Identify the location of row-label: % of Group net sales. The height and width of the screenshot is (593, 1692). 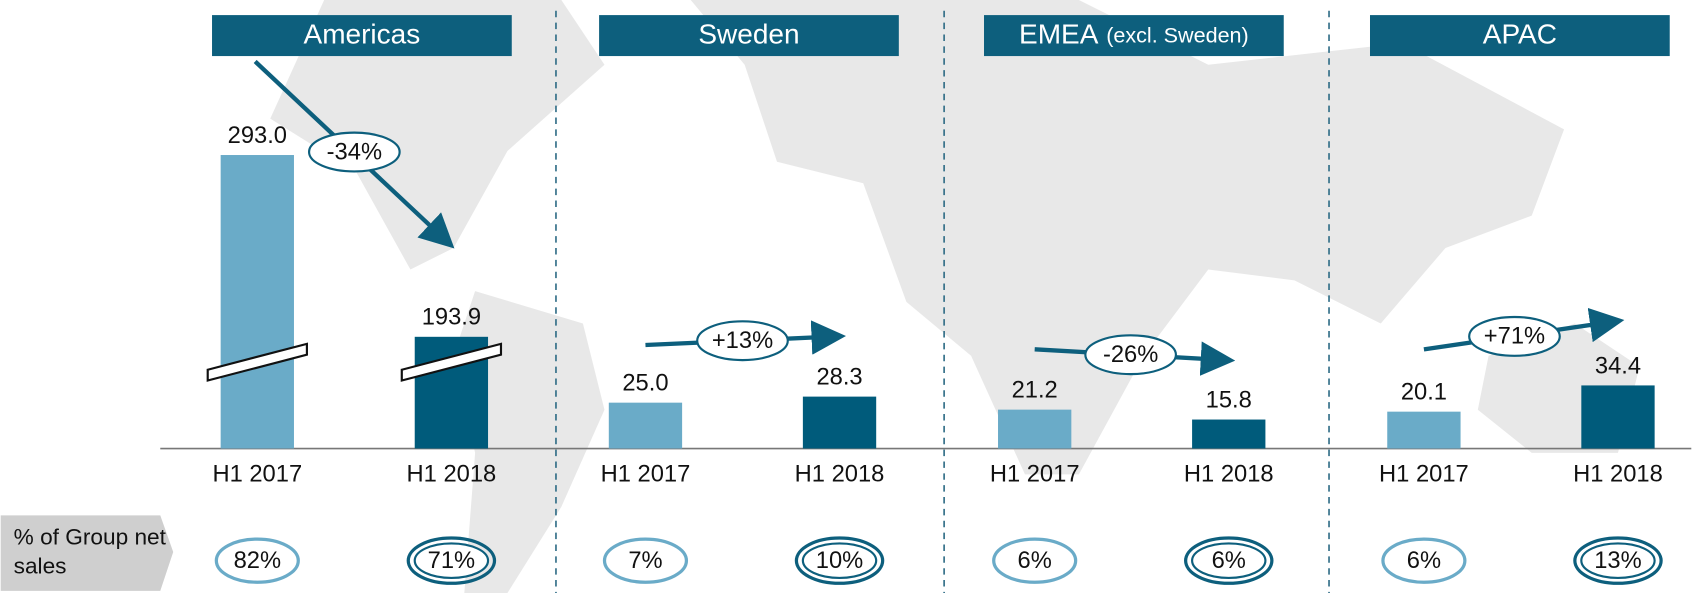
(89, 552).